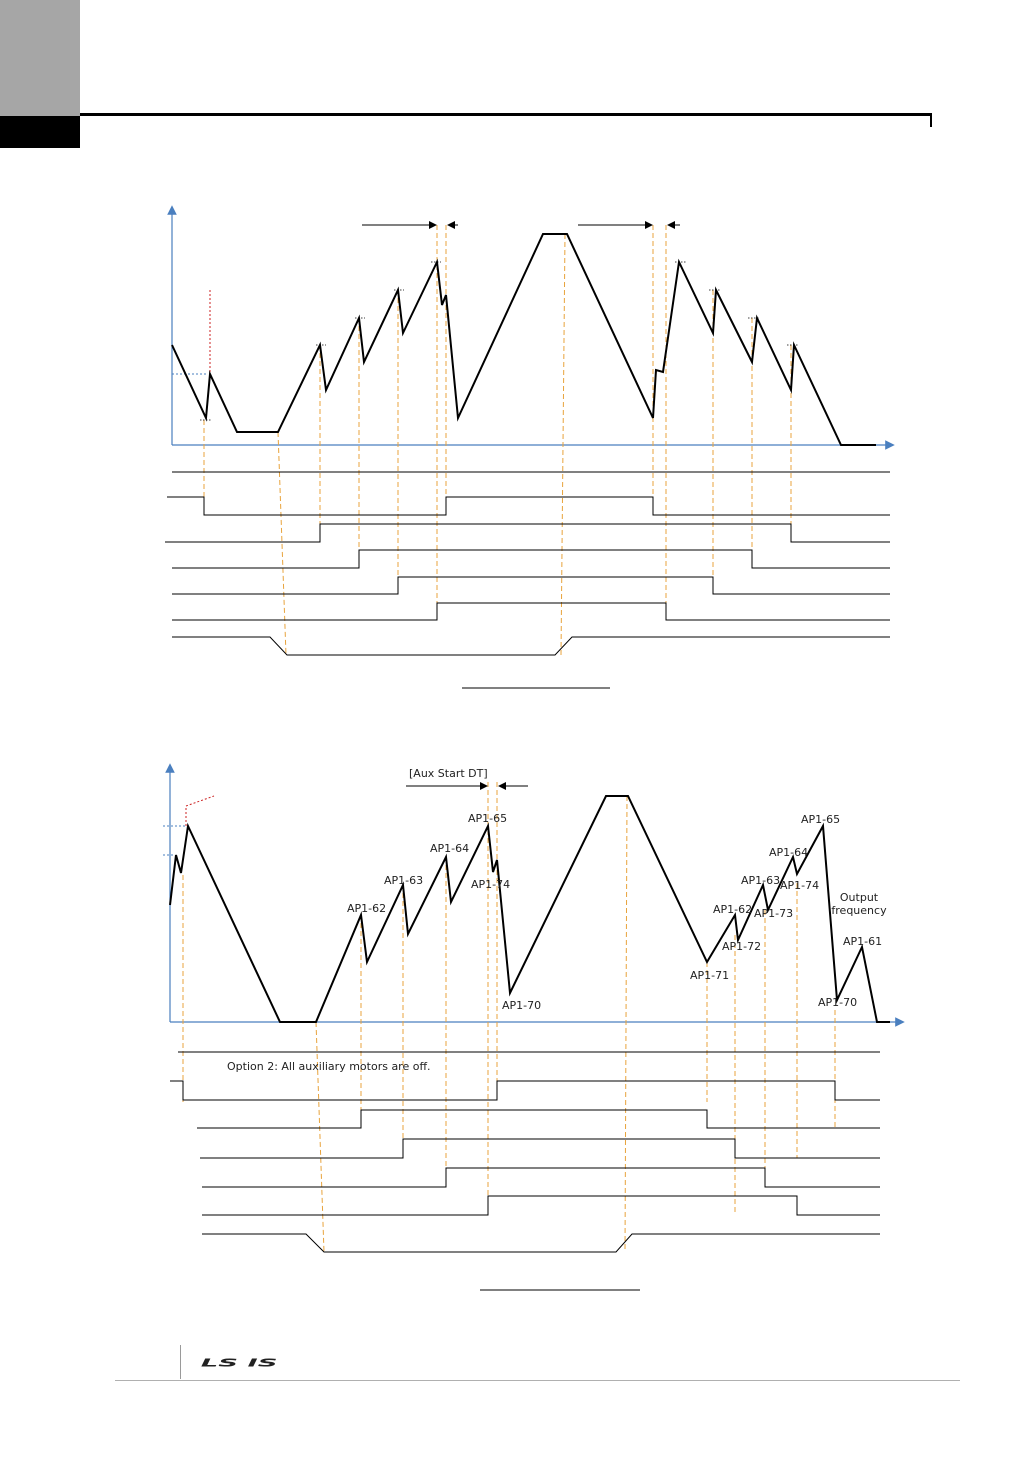  What do you see at coordinates (200, 810) in the screenshot?
I see `red-marker-bottom` at bounding box center [200, 810].